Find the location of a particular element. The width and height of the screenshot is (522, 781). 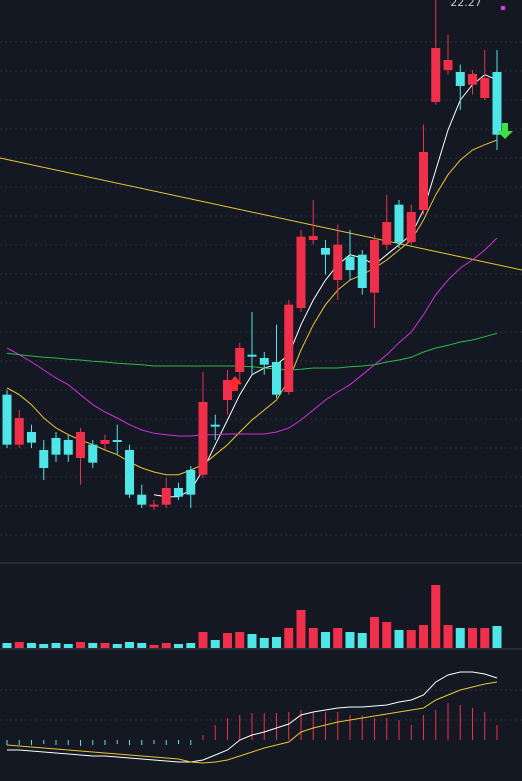

sell-arrow is located at coordinates (505, 131).